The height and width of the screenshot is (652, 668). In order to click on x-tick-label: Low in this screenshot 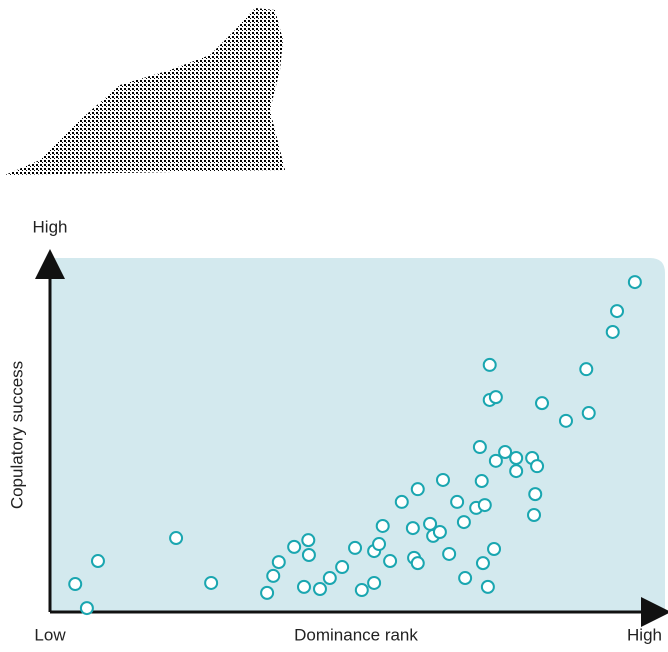, I will do `click(50, 634)`.